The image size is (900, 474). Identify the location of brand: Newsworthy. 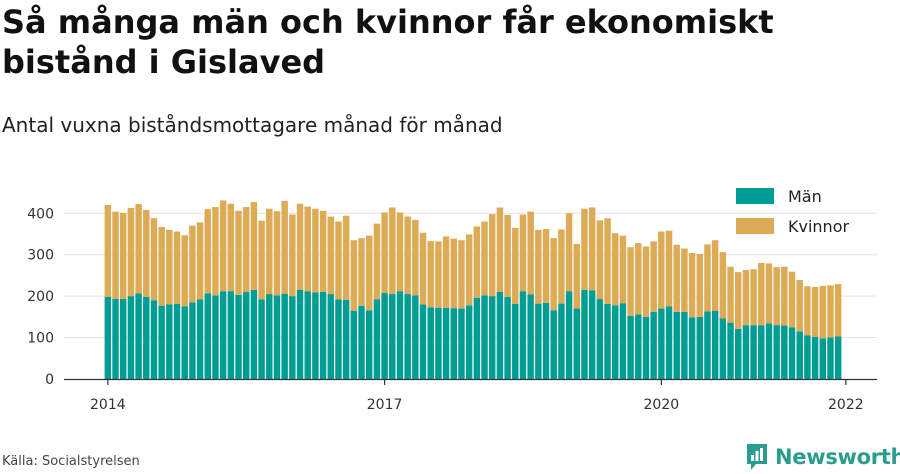
(822, 457).